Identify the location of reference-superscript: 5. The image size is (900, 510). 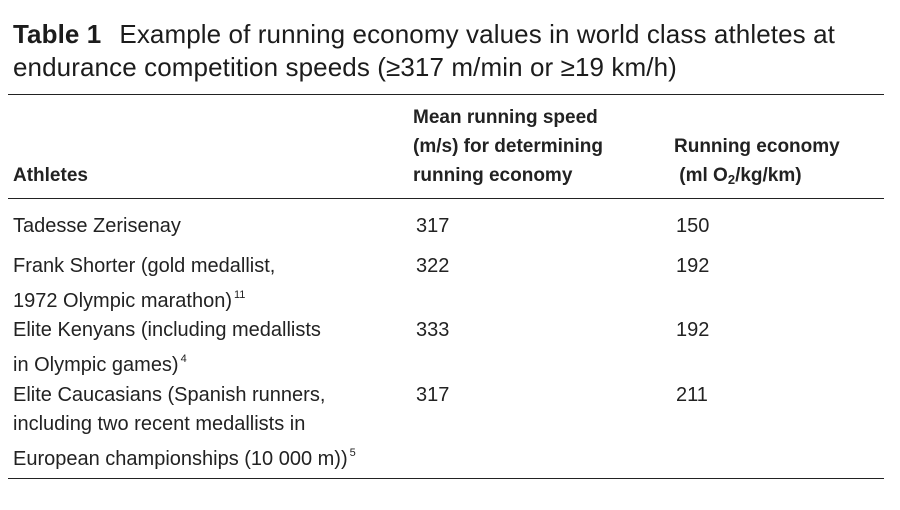
(352, 453).